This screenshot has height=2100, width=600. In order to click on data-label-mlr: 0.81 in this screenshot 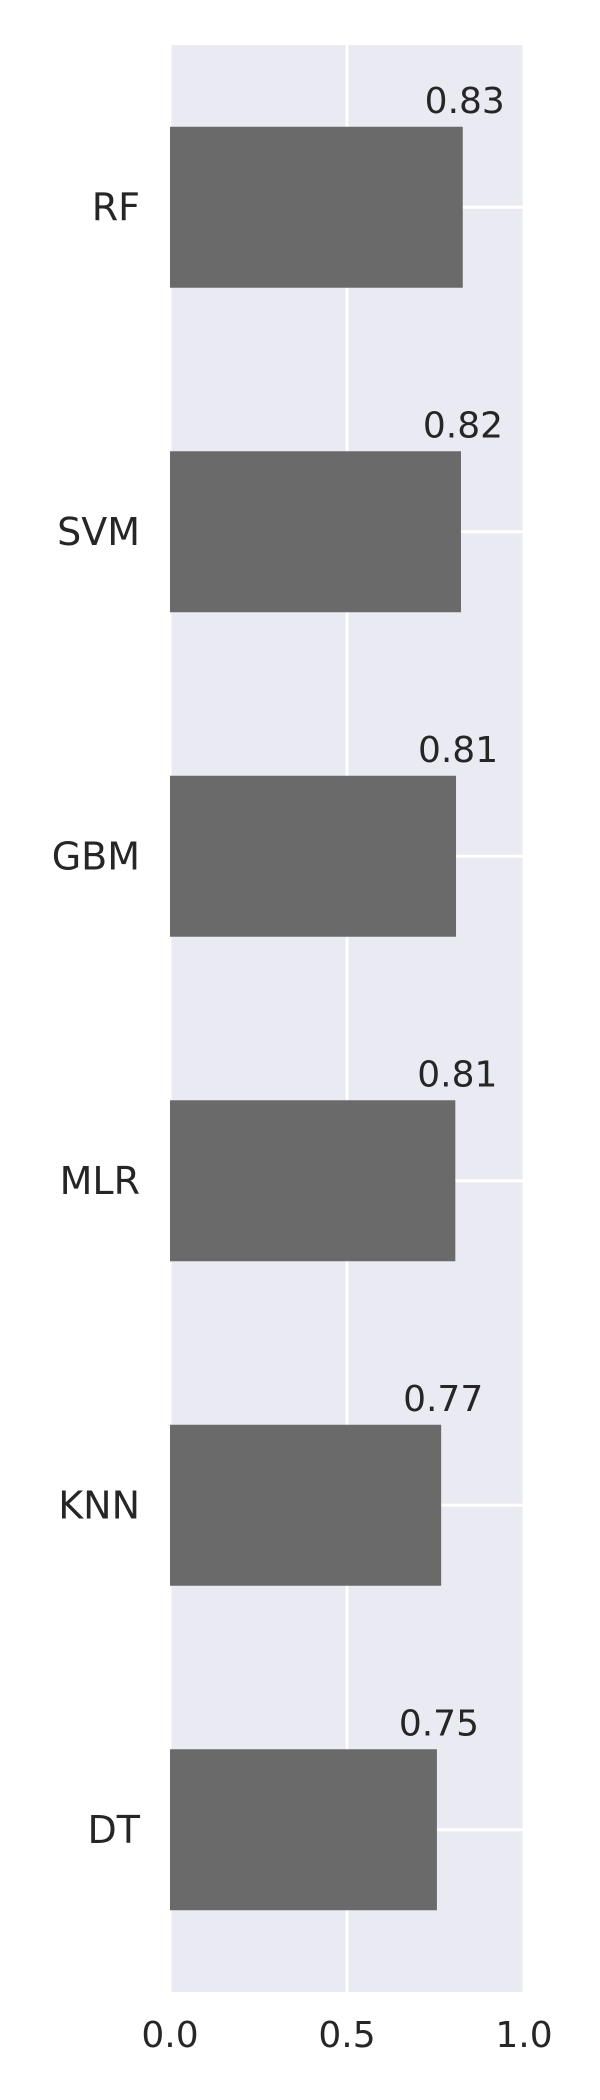, I will do `click(457, 1074)`.